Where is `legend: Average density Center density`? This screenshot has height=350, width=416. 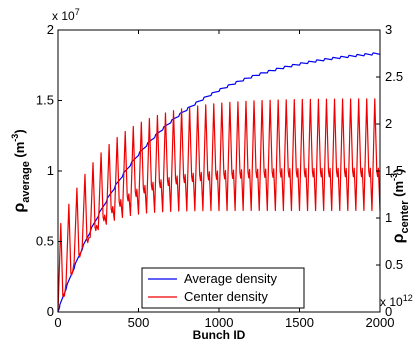 legend: Average density Center density is located at coordinates (223, 288).